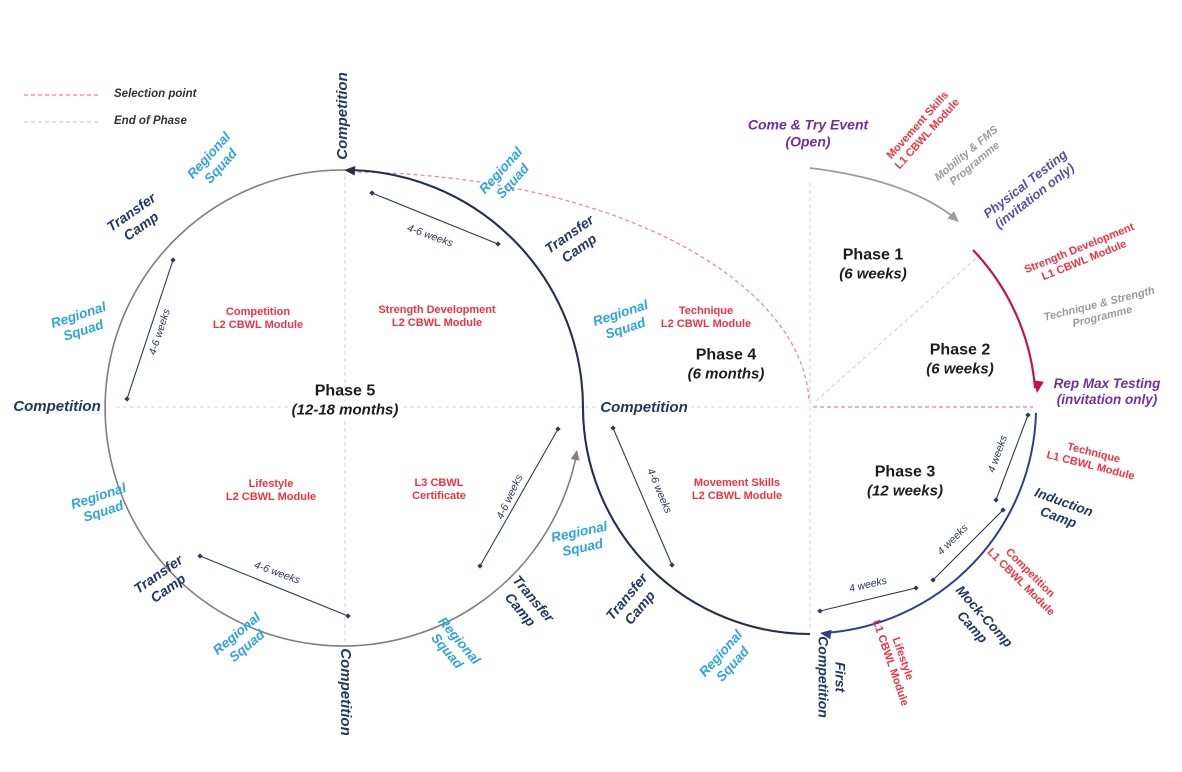  I want to click on competition-label-bottom: Competition, so click(345, 692).